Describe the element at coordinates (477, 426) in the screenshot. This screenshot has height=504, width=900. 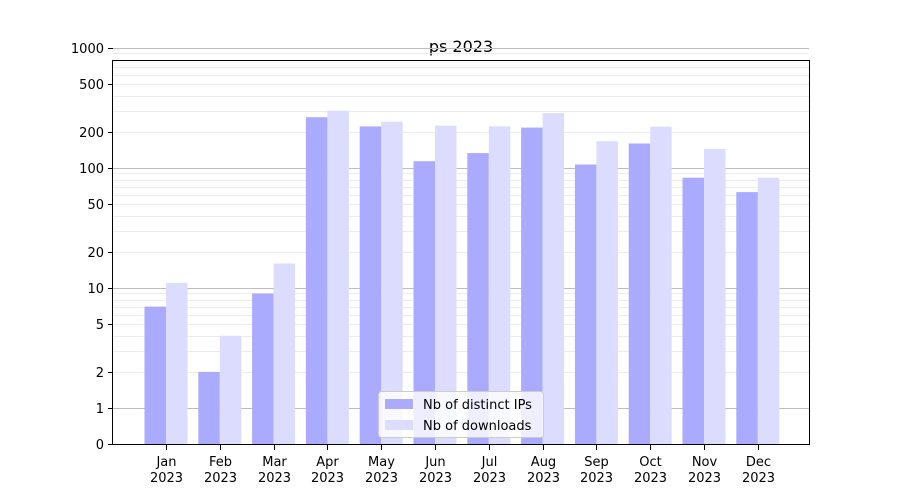
I see `legend-label: Nb of downloads` at that location.